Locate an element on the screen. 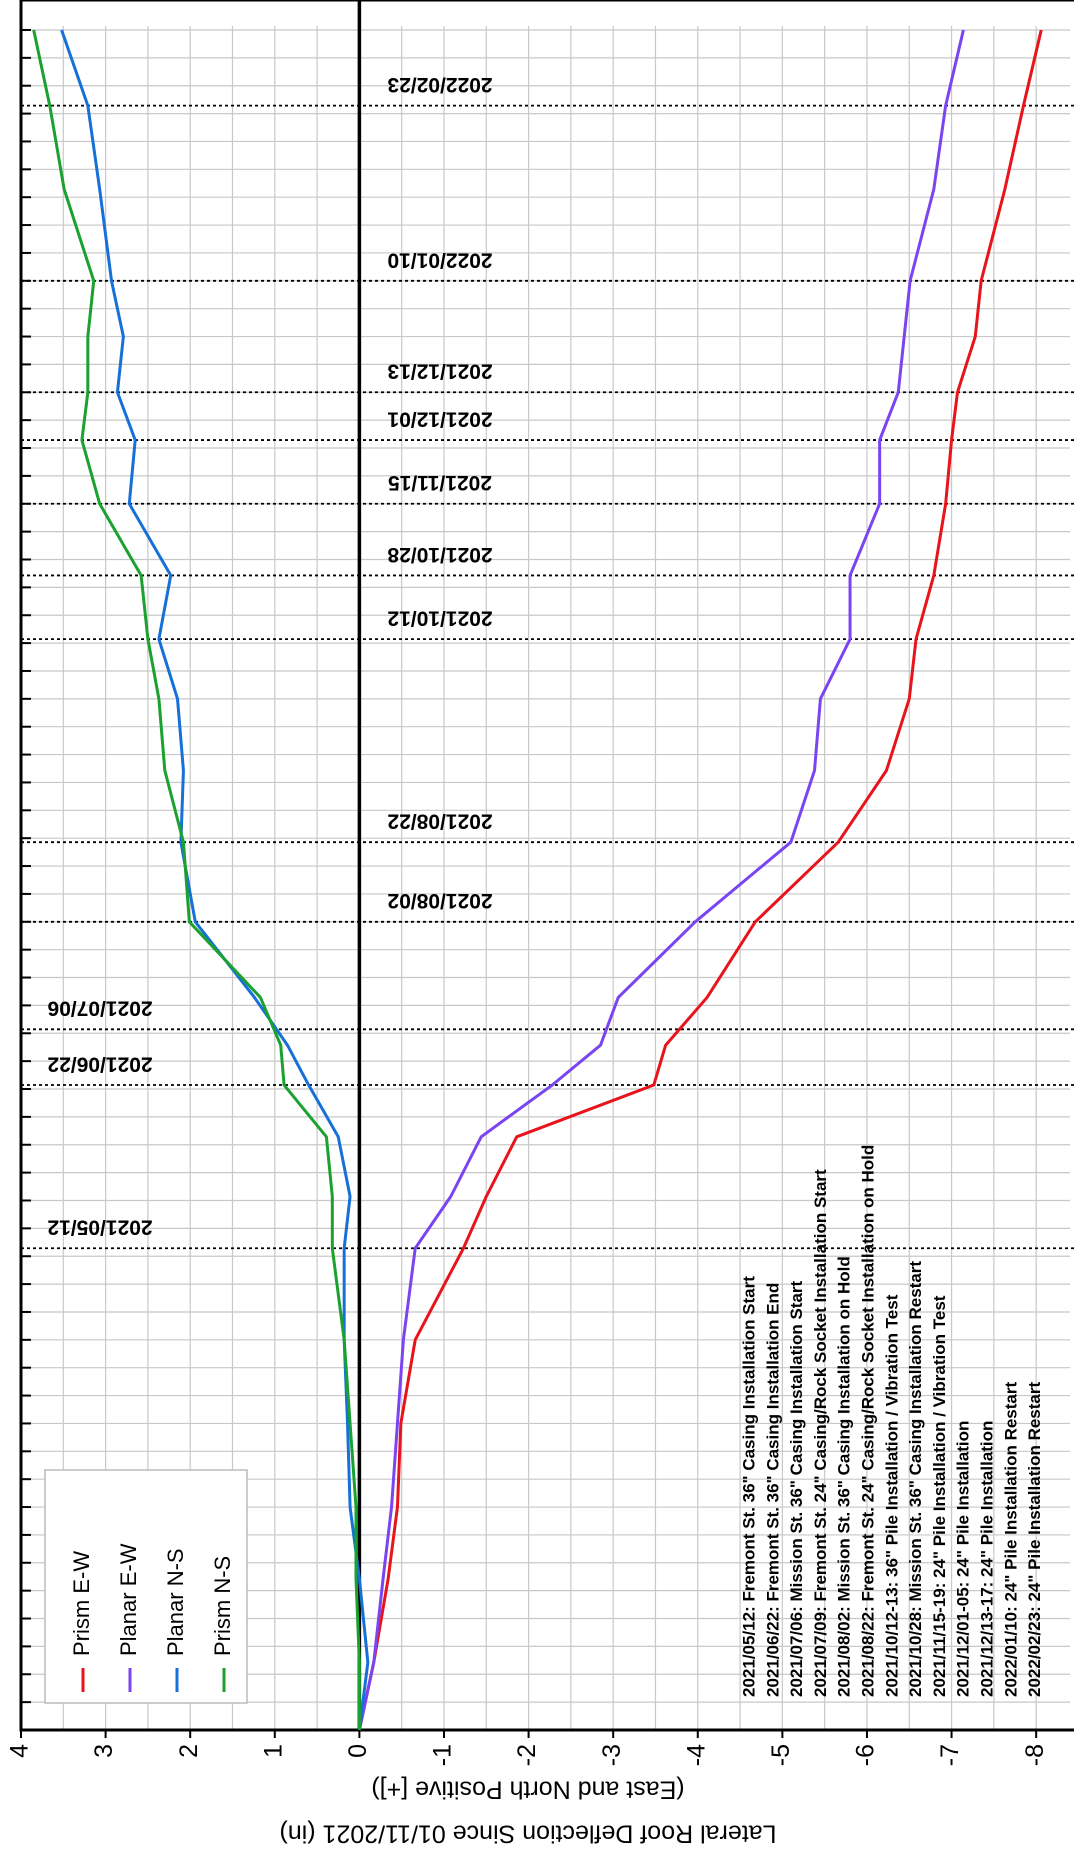 The height and width of the screenshot is (1860, 1074). event-label: 2022/02/23 is located at coordinates (439, 84).